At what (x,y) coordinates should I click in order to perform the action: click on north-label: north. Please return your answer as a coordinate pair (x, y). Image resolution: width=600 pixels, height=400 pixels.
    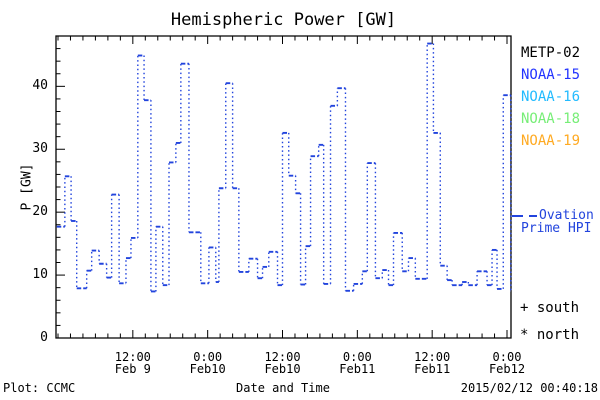
    Looking at the image, I should click on (558, 335).